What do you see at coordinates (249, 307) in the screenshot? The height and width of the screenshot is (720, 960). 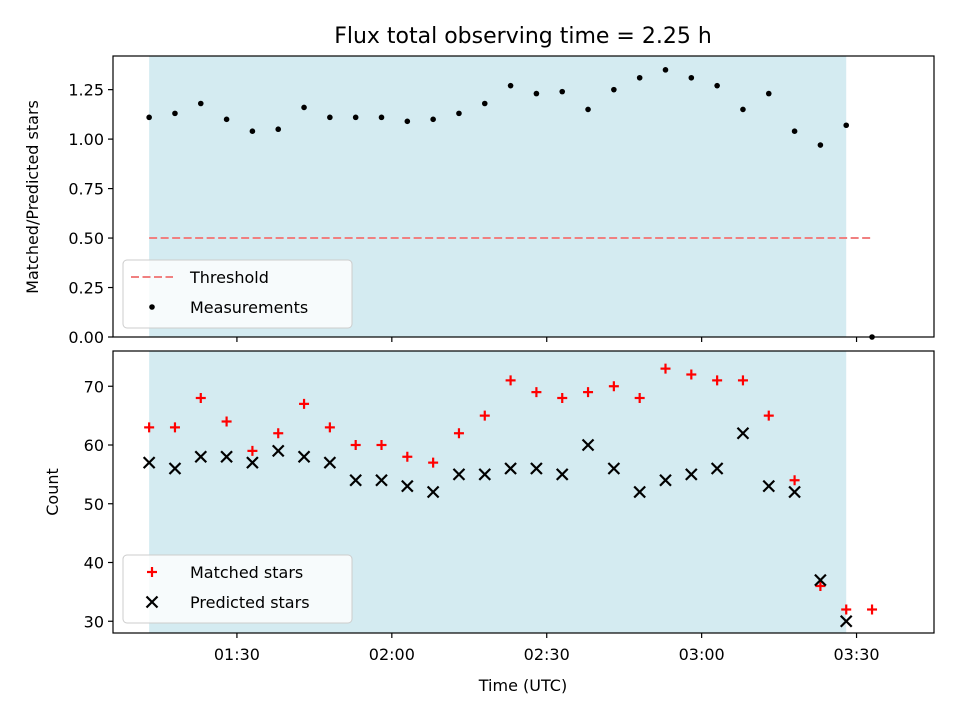 I see `legend-measurements-label: Measurements` at bounding box center [249, 307].